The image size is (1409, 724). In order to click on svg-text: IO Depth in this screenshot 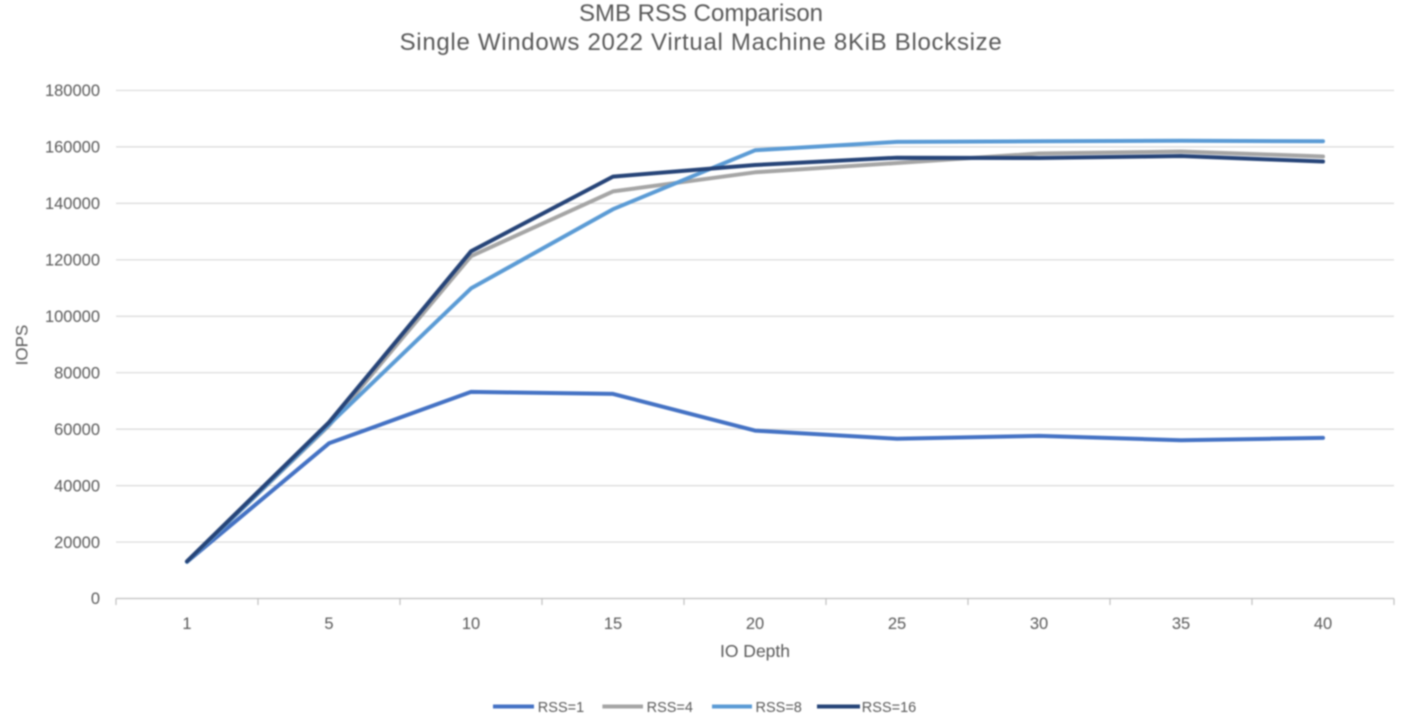, I will do `click(755, 651)`.